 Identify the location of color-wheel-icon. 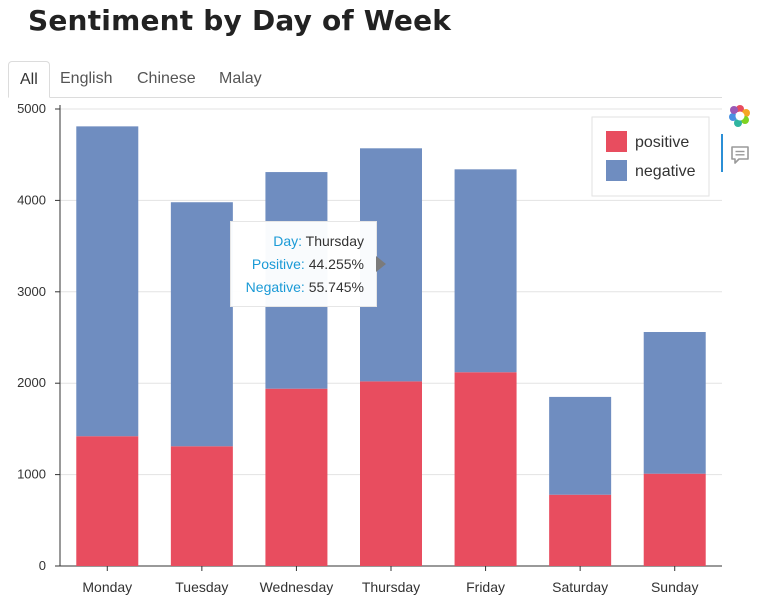
(740, 116).